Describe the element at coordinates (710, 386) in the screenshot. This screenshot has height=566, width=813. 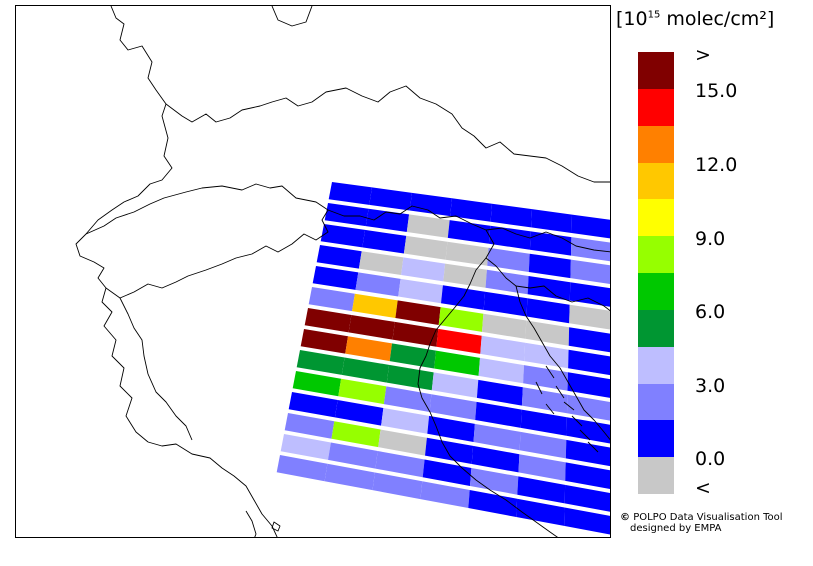
I see `legend-tick-3: 3.0` at that location.